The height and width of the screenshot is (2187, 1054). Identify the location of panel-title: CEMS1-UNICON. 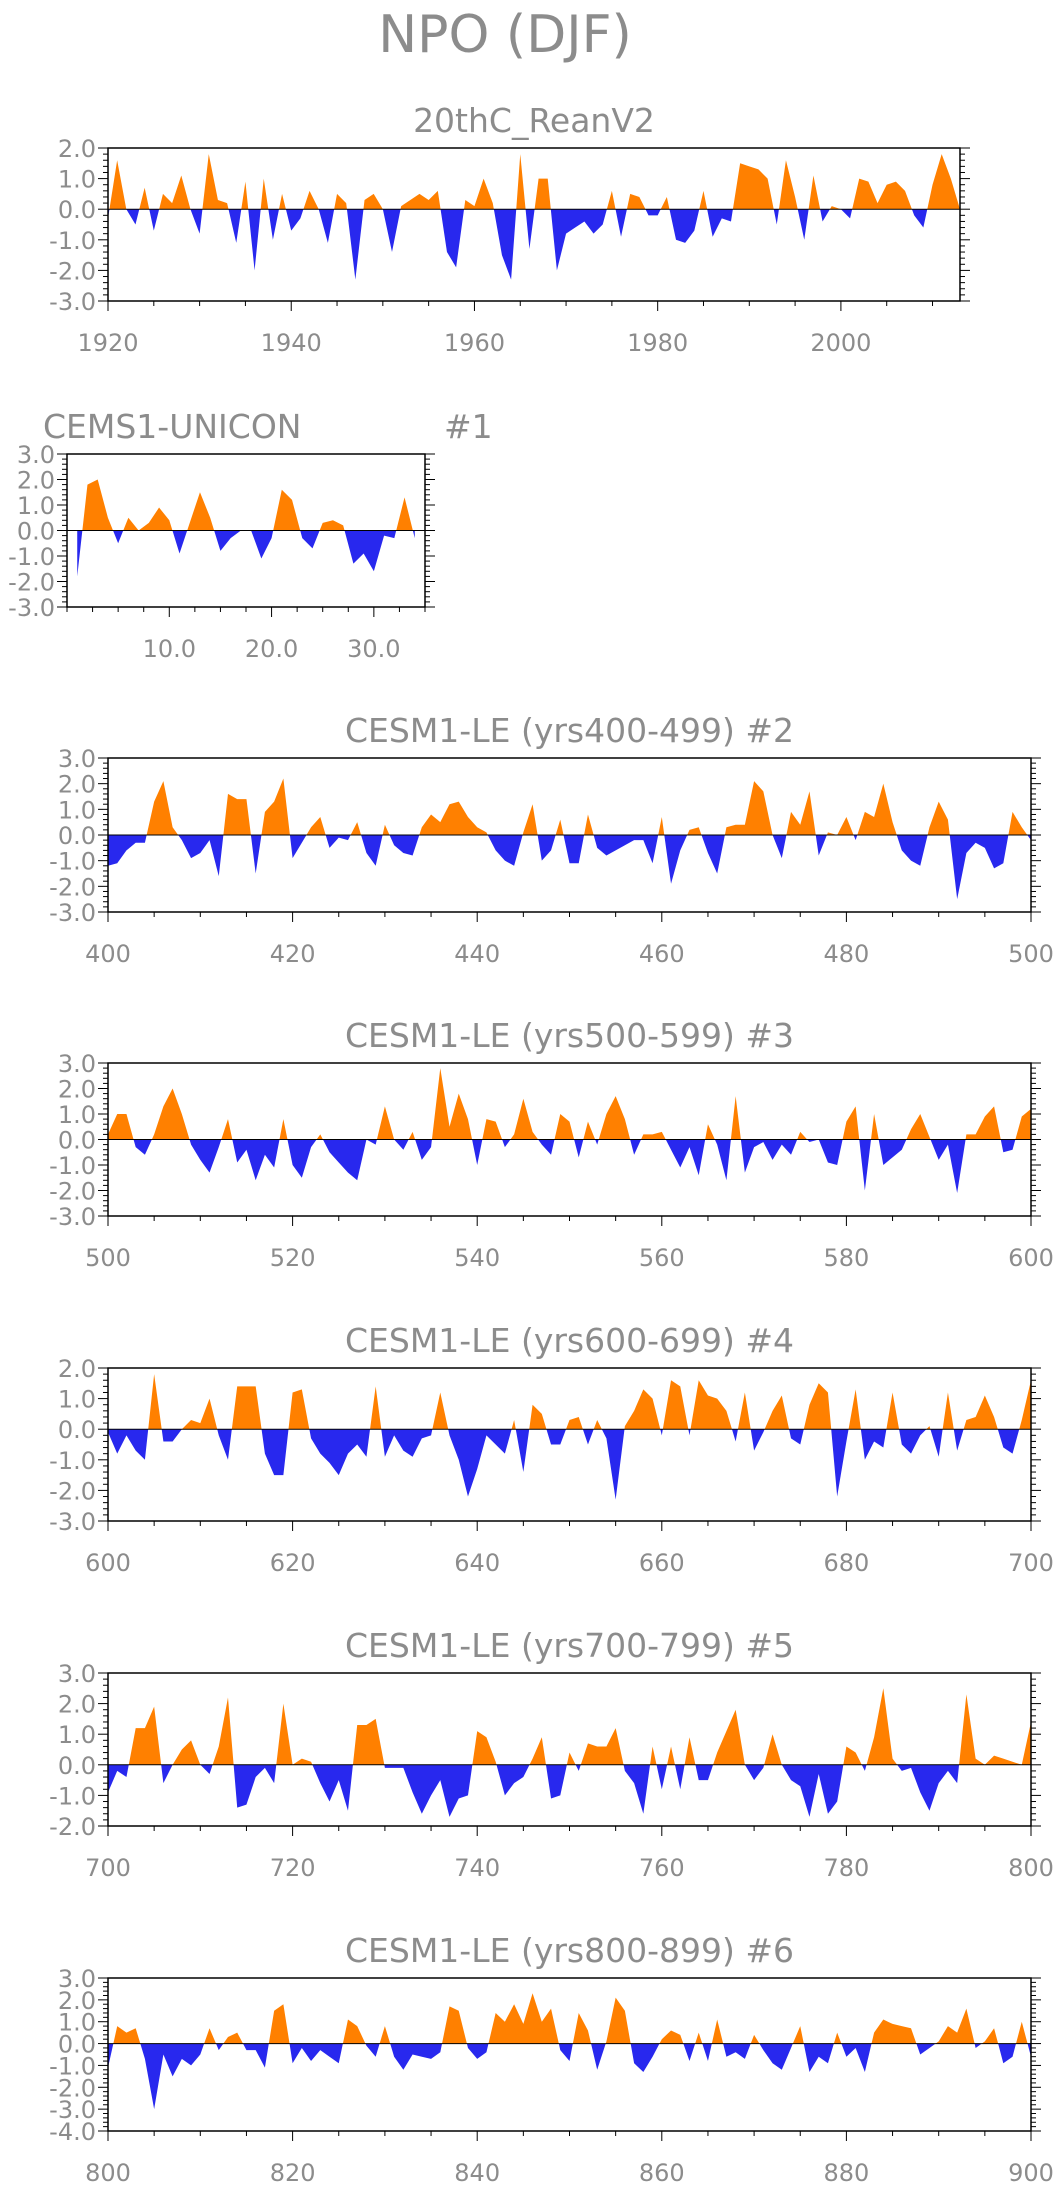
(172, 426).